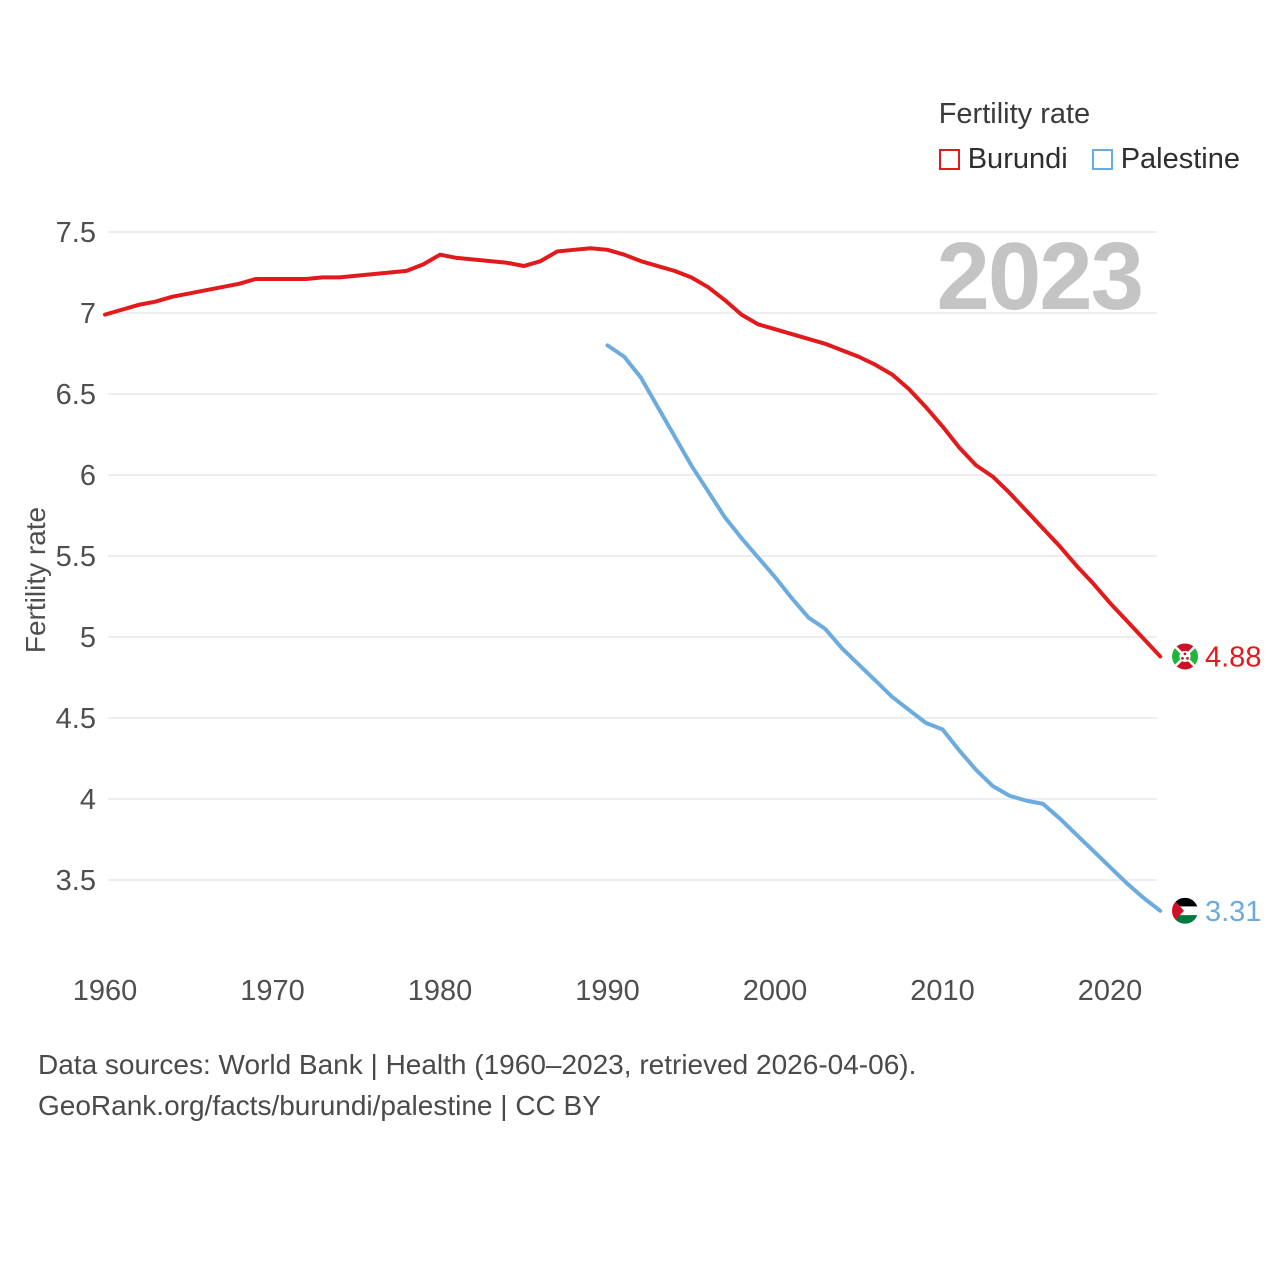 This screenshot has height=1280, width=1280. What do you see at coordinates (76, 719) in the screenshot?
I see `y-tick-label: 4.5` at bounding box center [76, 719].